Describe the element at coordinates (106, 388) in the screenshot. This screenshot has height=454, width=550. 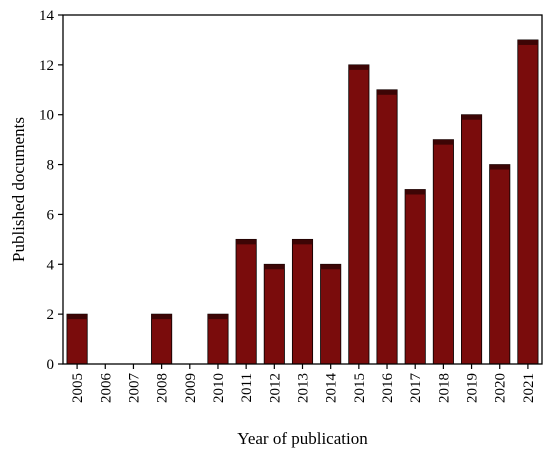
I see `x-tick-label: 2006` at that location.